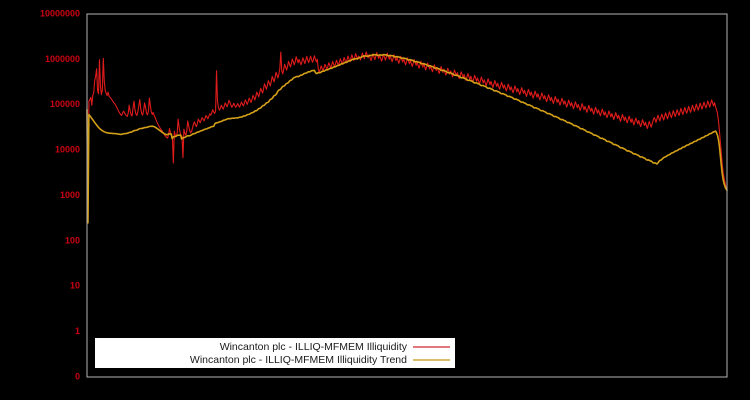  Describe the element at coordinates (77, 331) in the screenshot. I see `y-axis-tick-1: 1` at that location.